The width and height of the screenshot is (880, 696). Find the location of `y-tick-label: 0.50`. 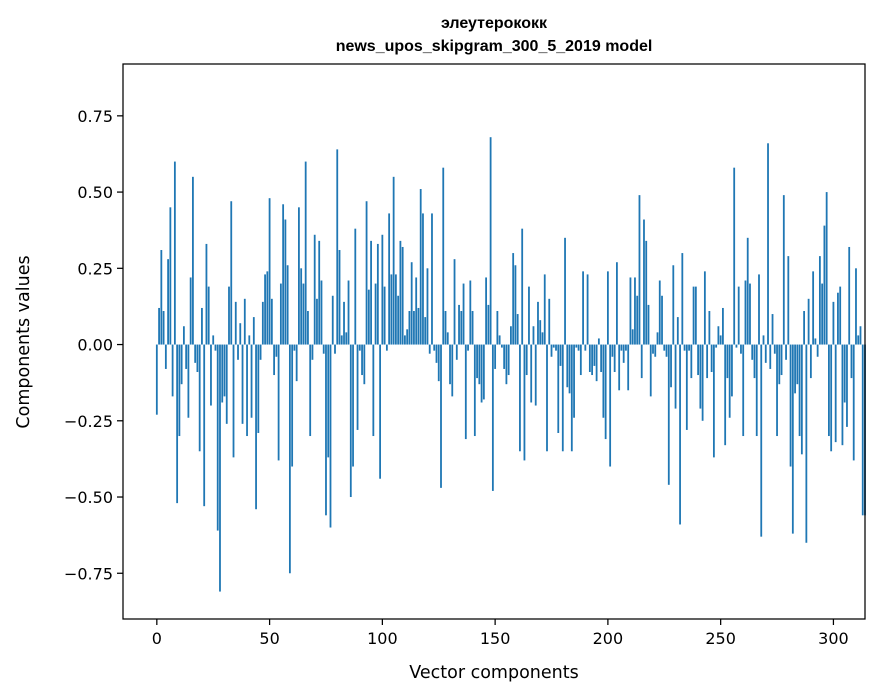

y-tick-label: 0.50 is located at coordinates (95, 192).